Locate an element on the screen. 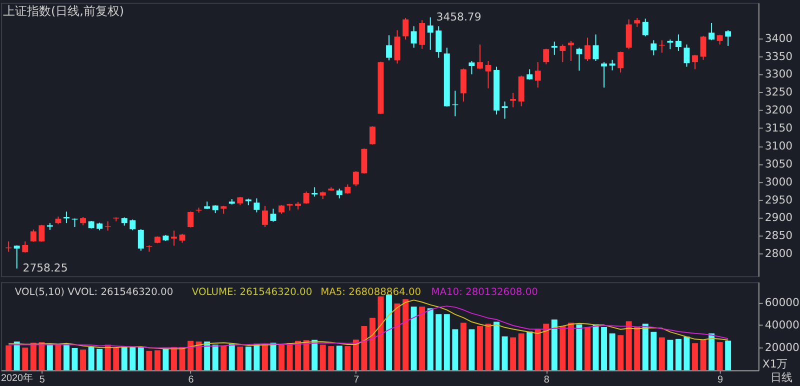  y-tick-label: 3150 is located at coordinates (778, 128).